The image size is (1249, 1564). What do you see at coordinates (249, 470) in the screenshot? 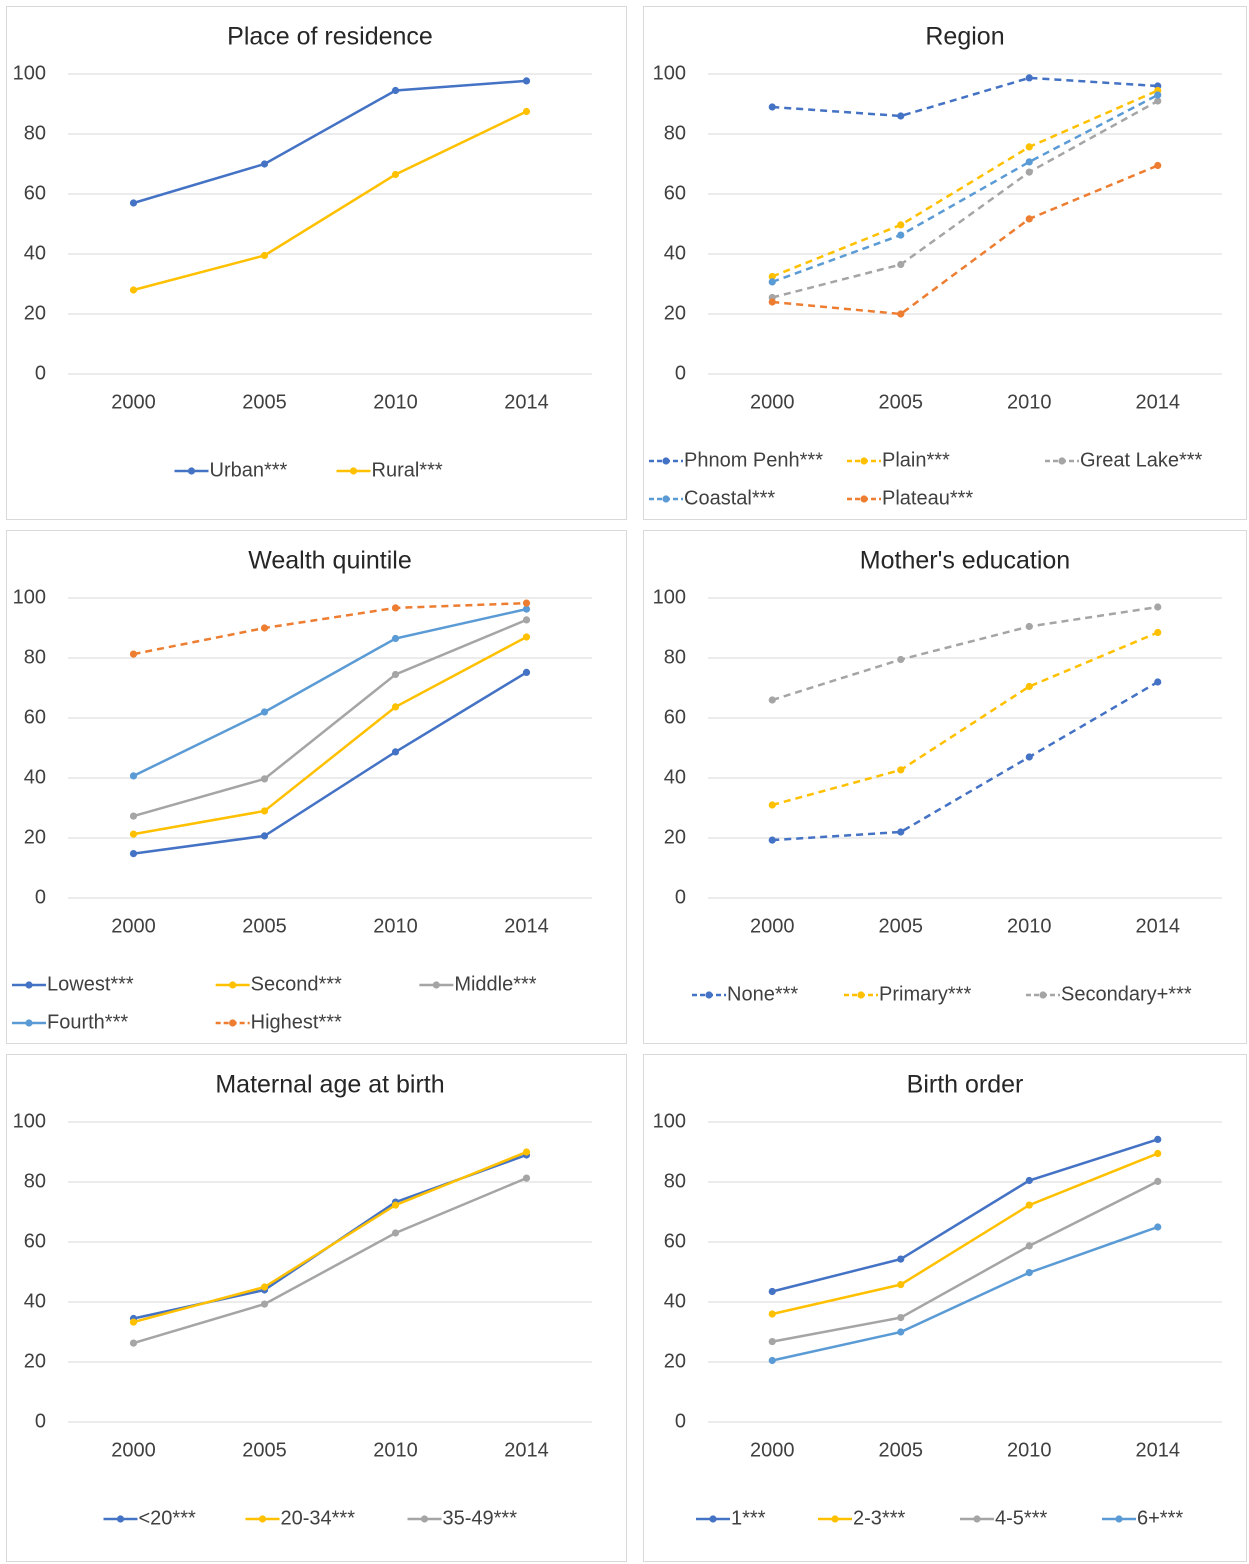
I see `legend-label: Urban***` at bounding box center [249, 470].